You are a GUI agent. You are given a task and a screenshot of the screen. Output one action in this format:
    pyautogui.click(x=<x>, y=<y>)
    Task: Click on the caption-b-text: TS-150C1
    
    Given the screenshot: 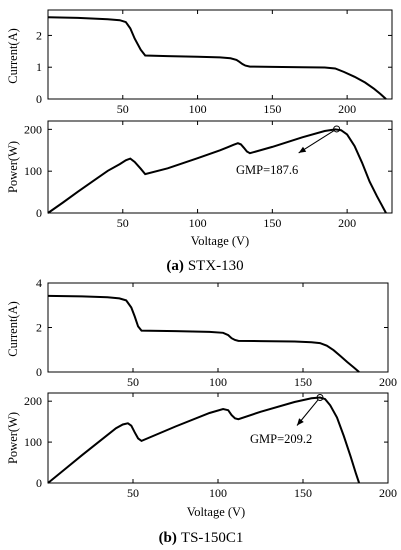 What is the action you would take?
    pyautogui.click(x=212, y=538)
    